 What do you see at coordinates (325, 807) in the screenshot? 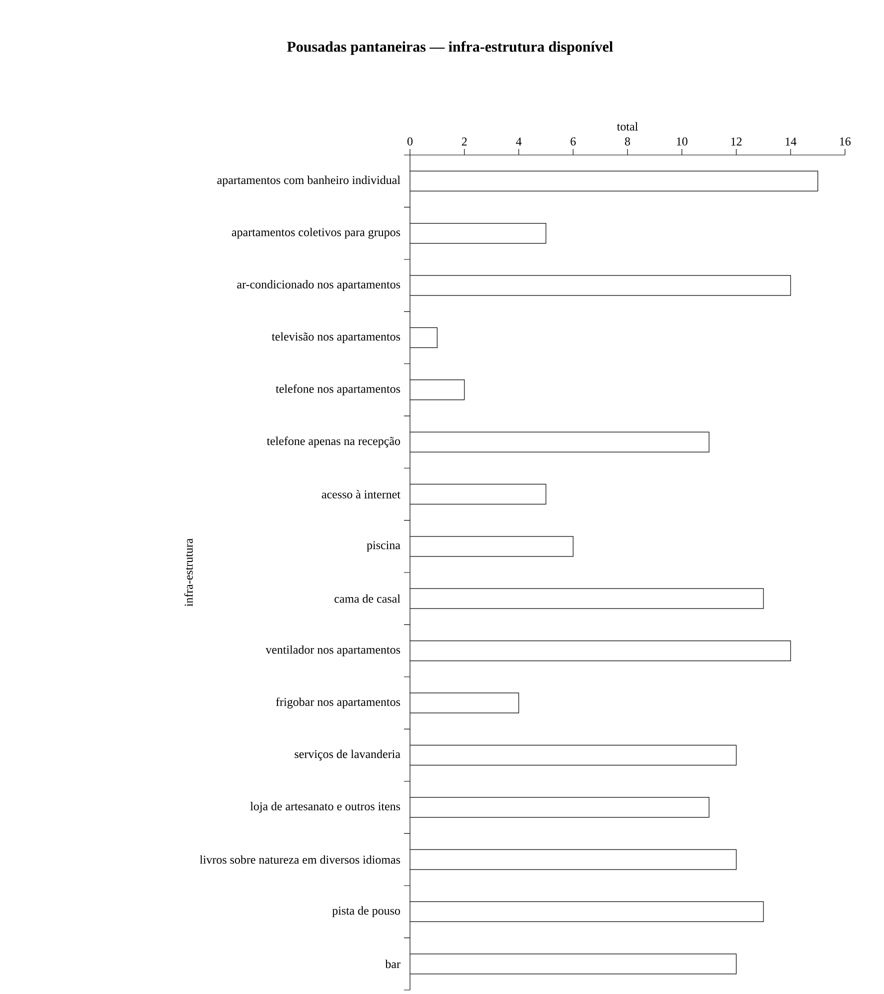
I see `y-tick-label: loja de artesanato e outros itens` at bounding box center [325, 807].